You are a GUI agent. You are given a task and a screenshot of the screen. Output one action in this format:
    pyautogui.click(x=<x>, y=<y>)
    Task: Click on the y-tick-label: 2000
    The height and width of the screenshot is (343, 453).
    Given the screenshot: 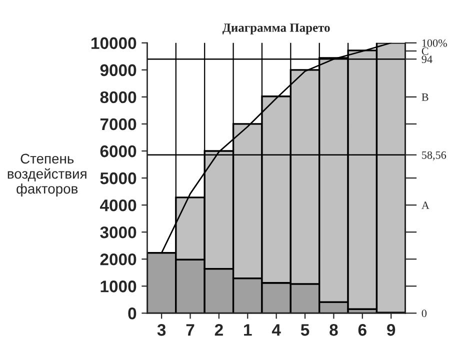 What is the action you would take?
    pyautogui.click(x=118, y=260)
    